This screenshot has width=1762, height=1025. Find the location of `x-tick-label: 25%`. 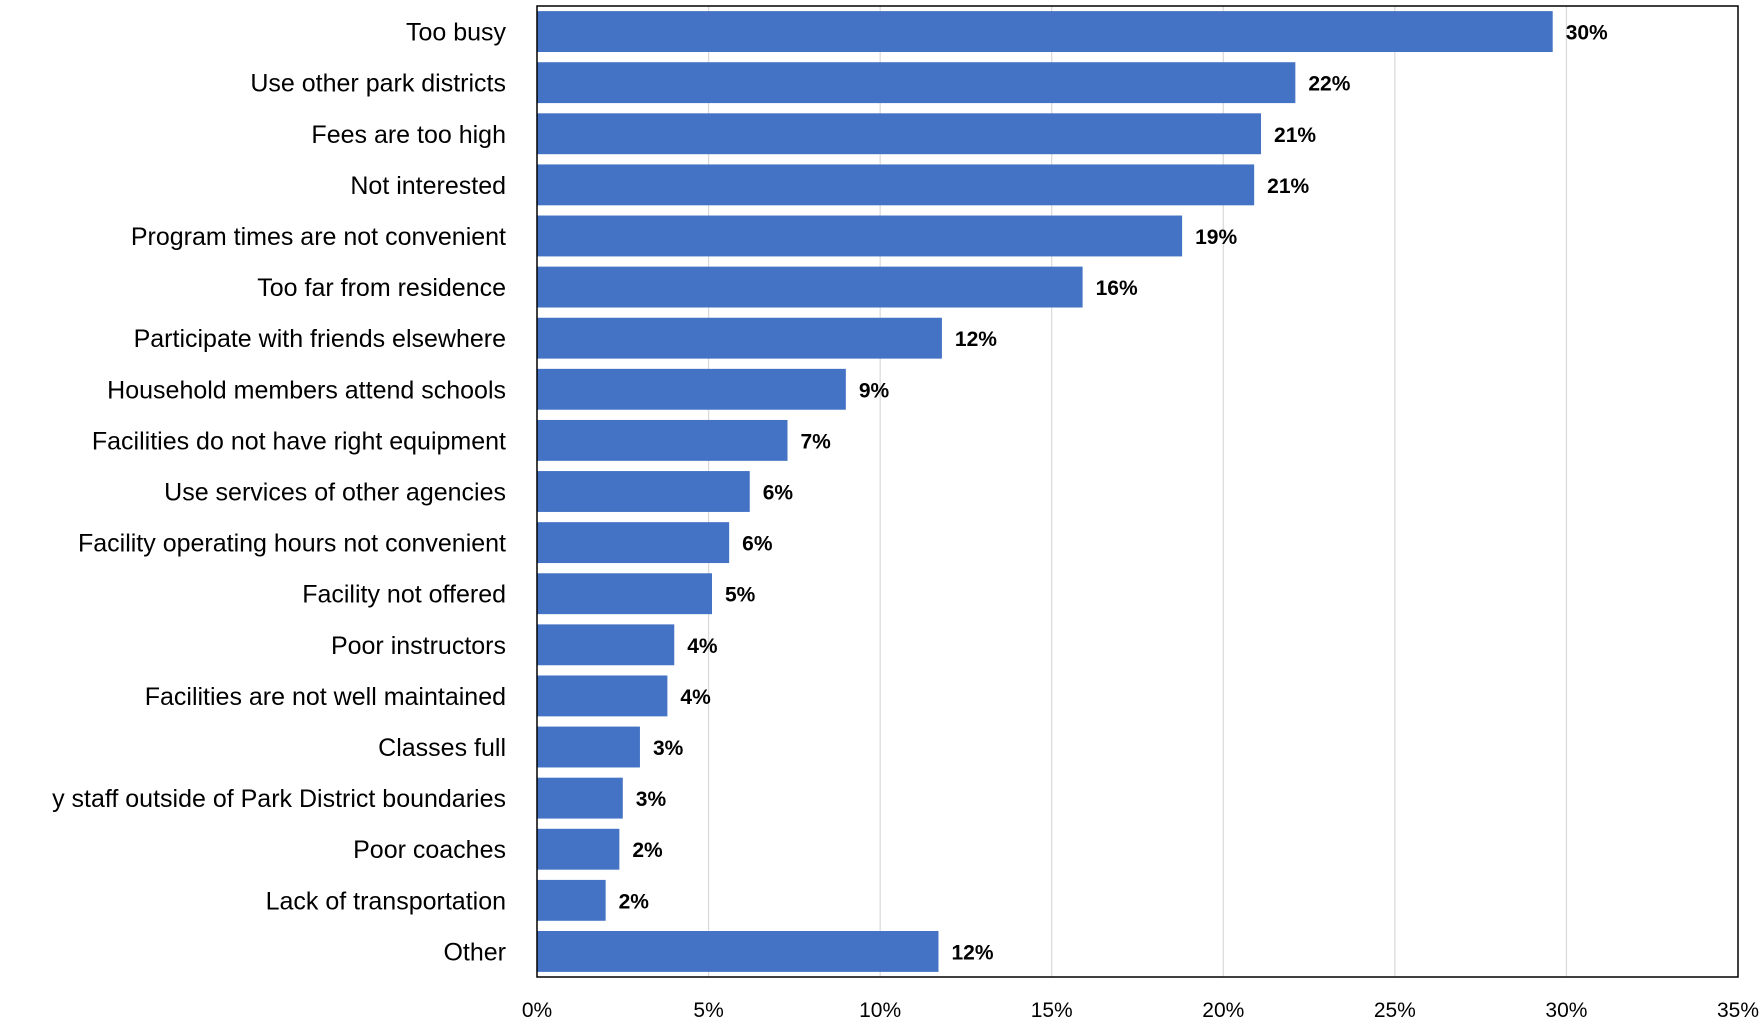

x-tick-label: 25% is located at coordinates (1395, 1010).